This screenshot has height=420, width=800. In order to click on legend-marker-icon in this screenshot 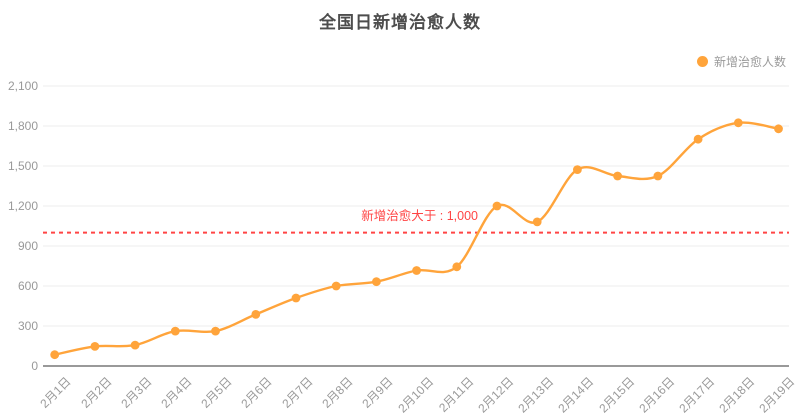, I will do `click(702, 61)`.